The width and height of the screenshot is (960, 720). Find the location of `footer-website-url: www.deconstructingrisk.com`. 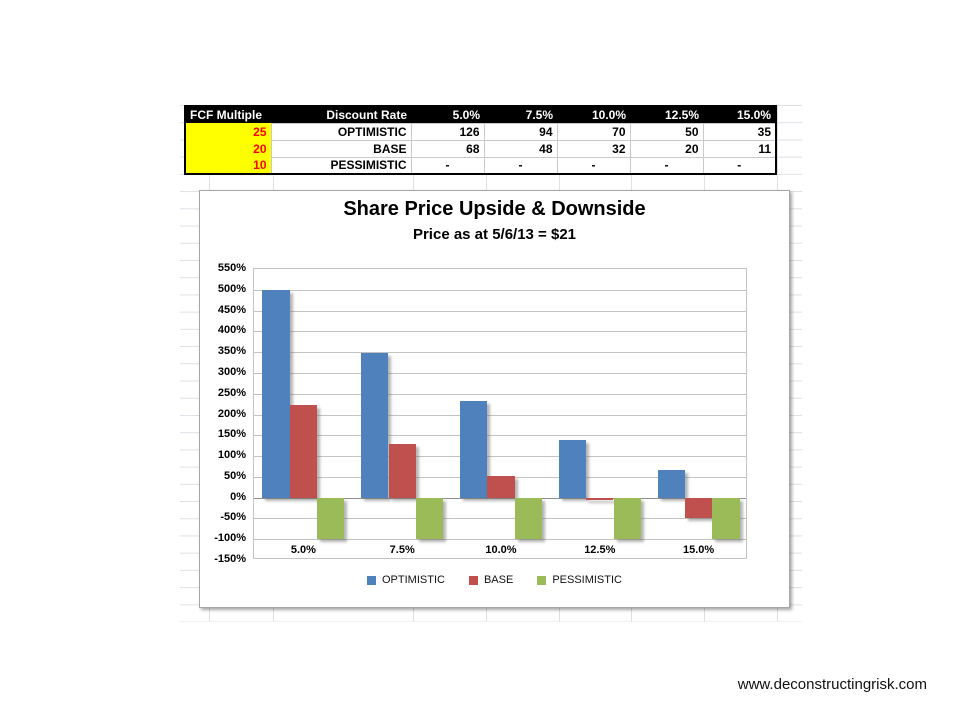

footer-website-url: www.deconstructingrisk.com is located at coordinates (832, 684).